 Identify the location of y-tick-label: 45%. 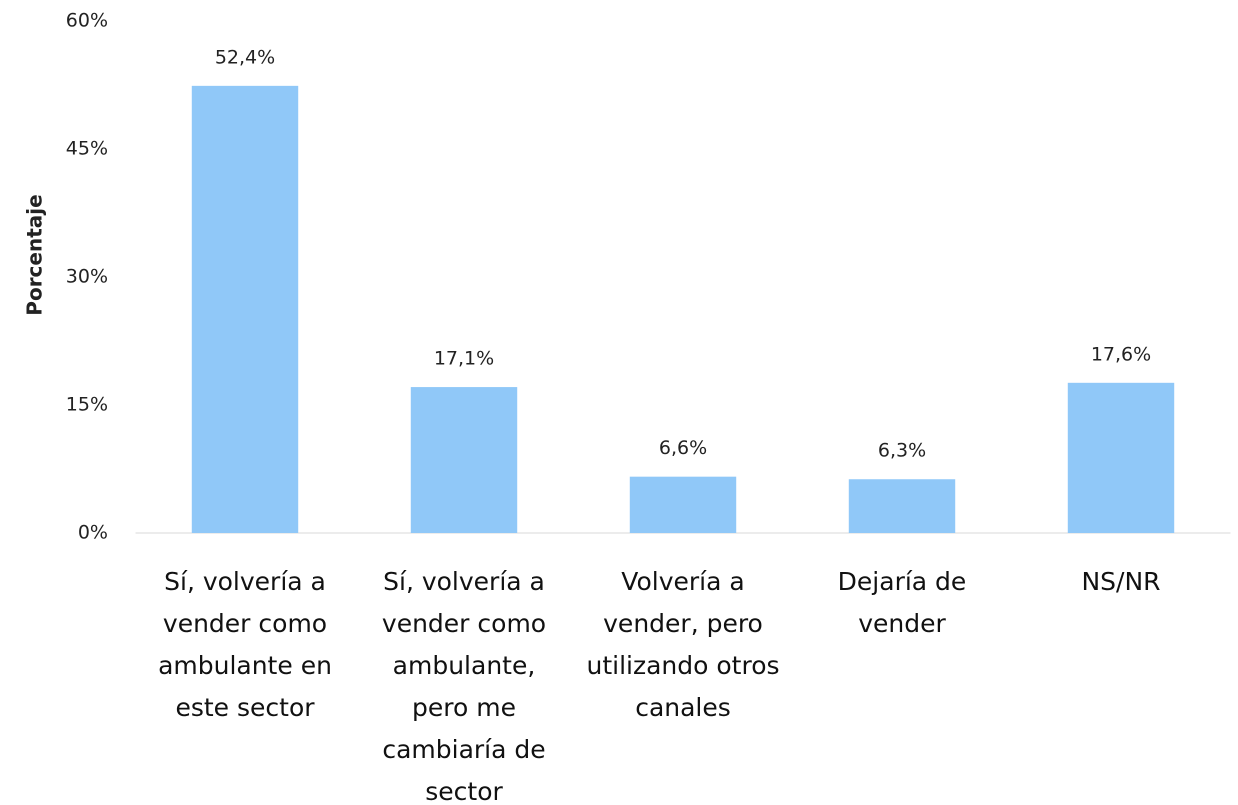
(87, 149).